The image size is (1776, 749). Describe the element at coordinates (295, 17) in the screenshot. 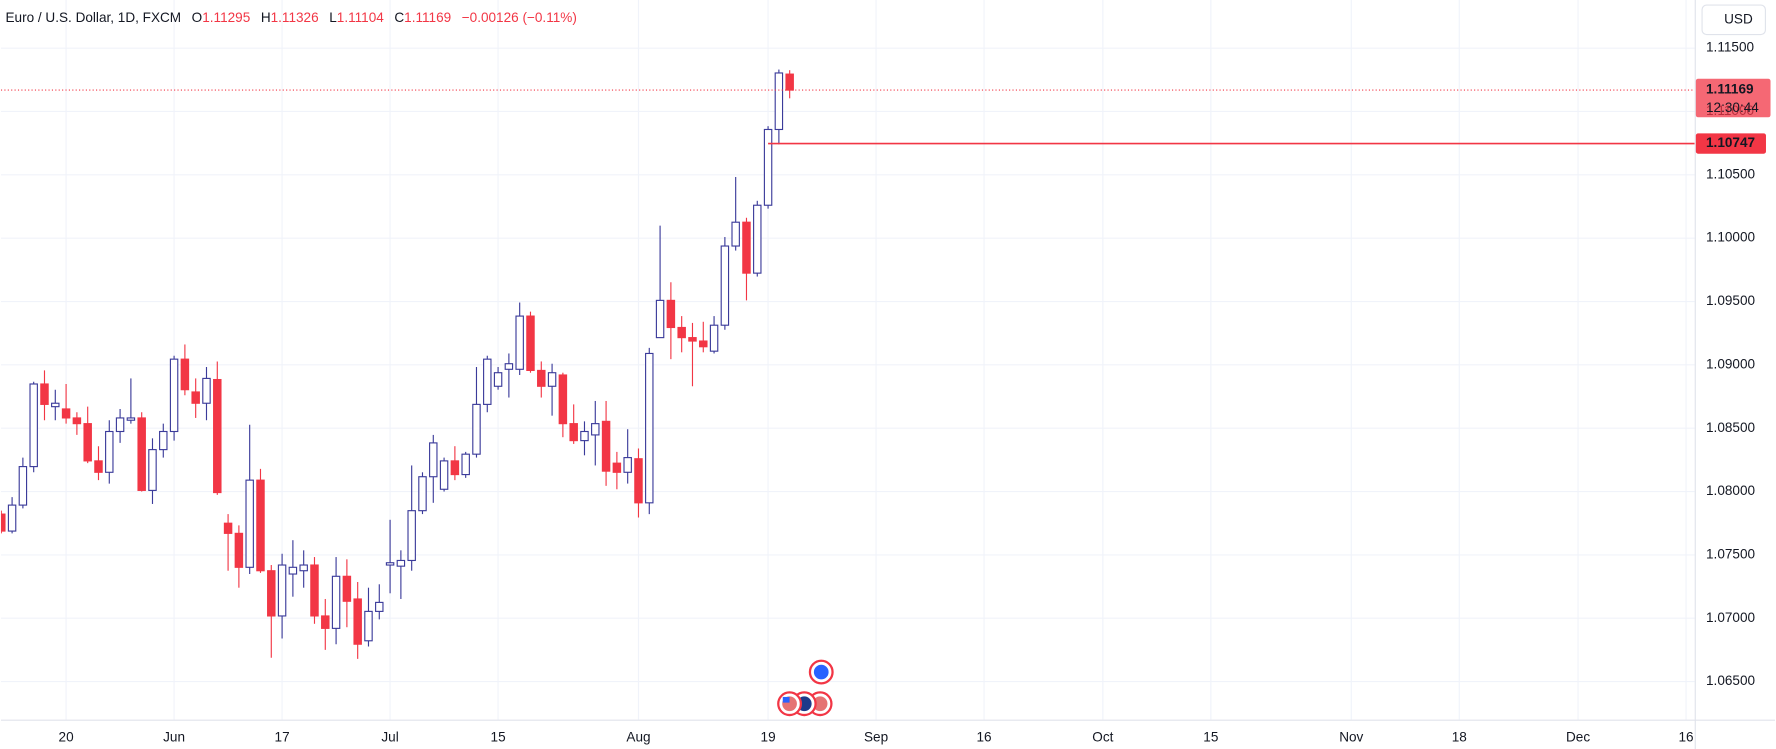

I see `high-value: 1.11326` at that location.